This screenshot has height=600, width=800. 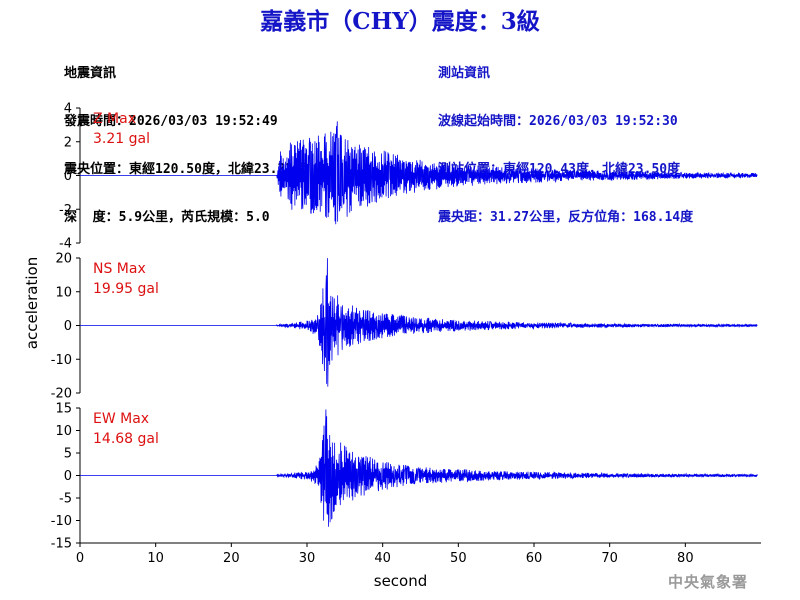 What do you see at coordinates (566, 217) in the screenshot?
I see `epicentral-distance: 震央距：31.27公里，反方位角：168.14度` at bounding box center [566, 217].